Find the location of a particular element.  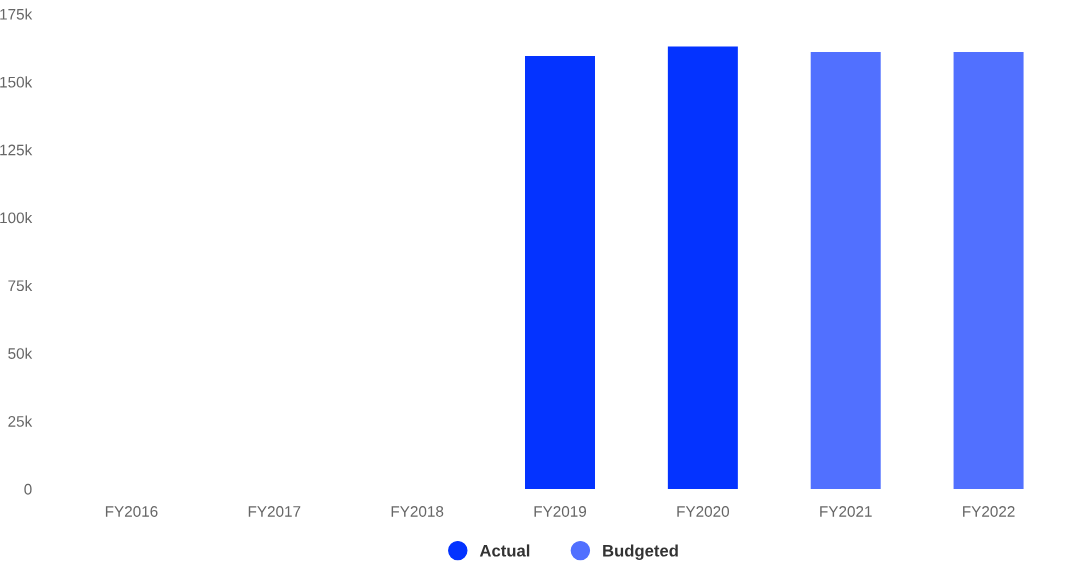

x-tick-label: FY2021 is located at coordinates (846, 511).